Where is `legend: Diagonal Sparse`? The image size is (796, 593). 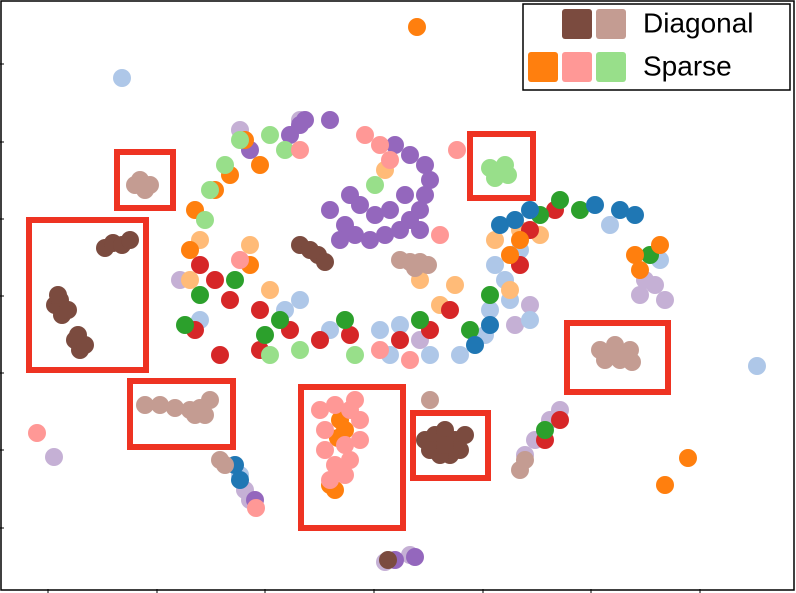
legend: Diagonal Sparse is located at coordinates (656, 47).